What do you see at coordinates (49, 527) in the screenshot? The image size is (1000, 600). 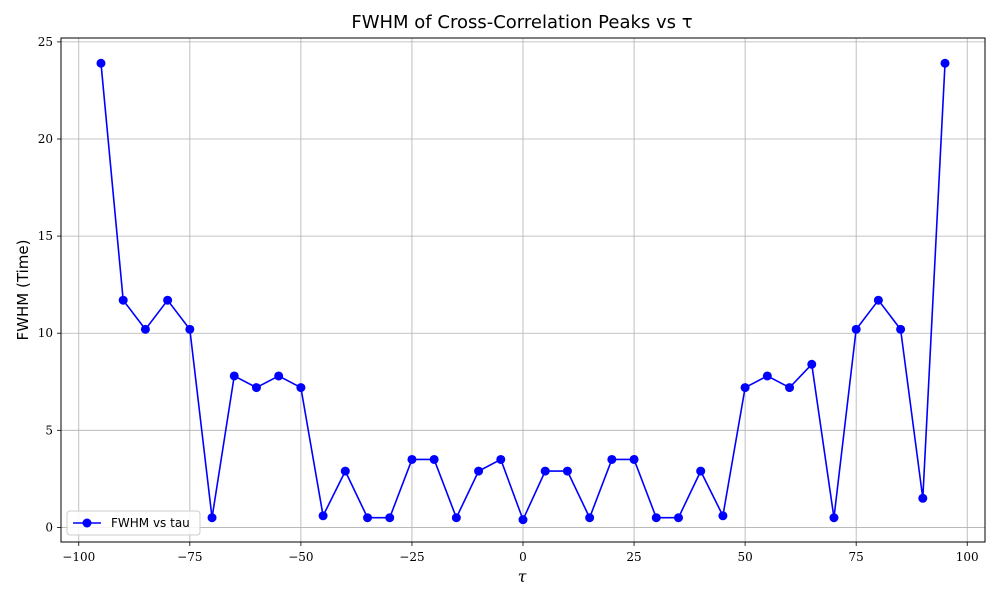 I see `y-tick-label: 0` at bounding box center [49, 527].